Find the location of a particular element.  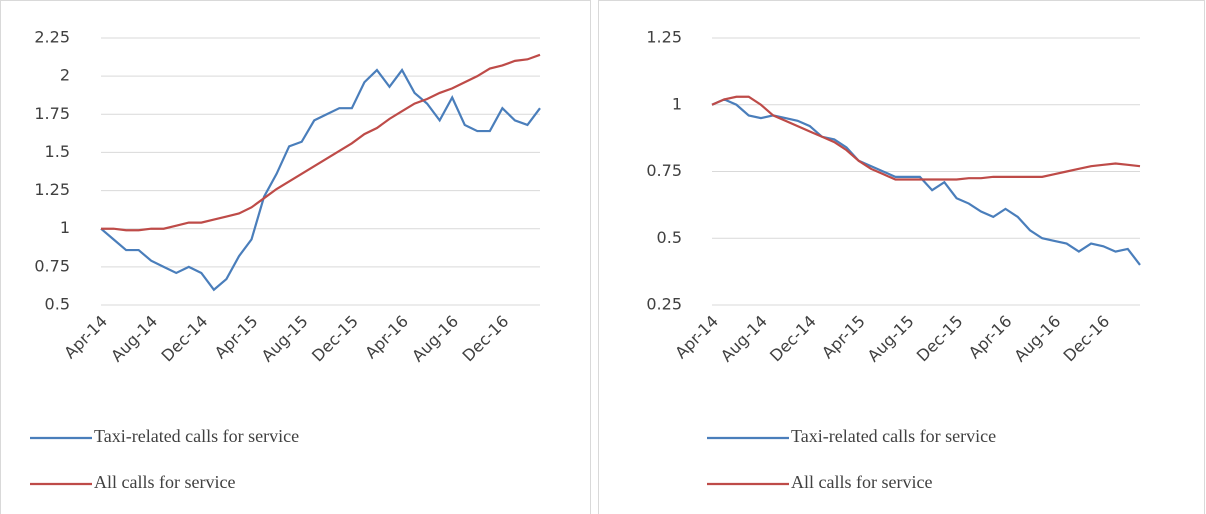

y-tick-label: 0.25 is located at coordinates (664, 304).